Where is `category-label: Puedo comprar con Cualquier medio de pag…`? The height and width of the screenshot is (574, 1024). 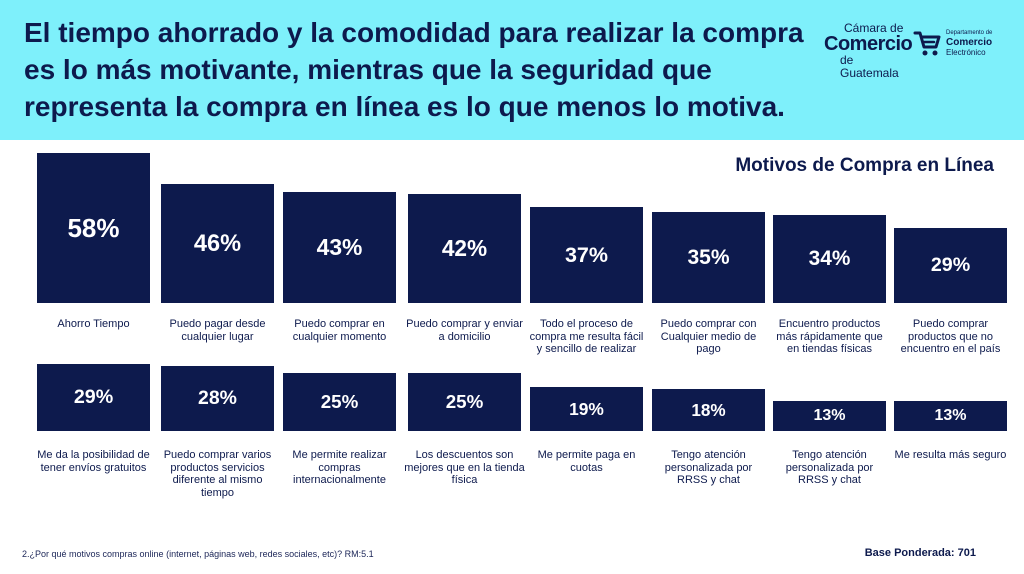
category-label: Puedo comprar con Cualquier medio de pag… is located at coordinates (708, 336).